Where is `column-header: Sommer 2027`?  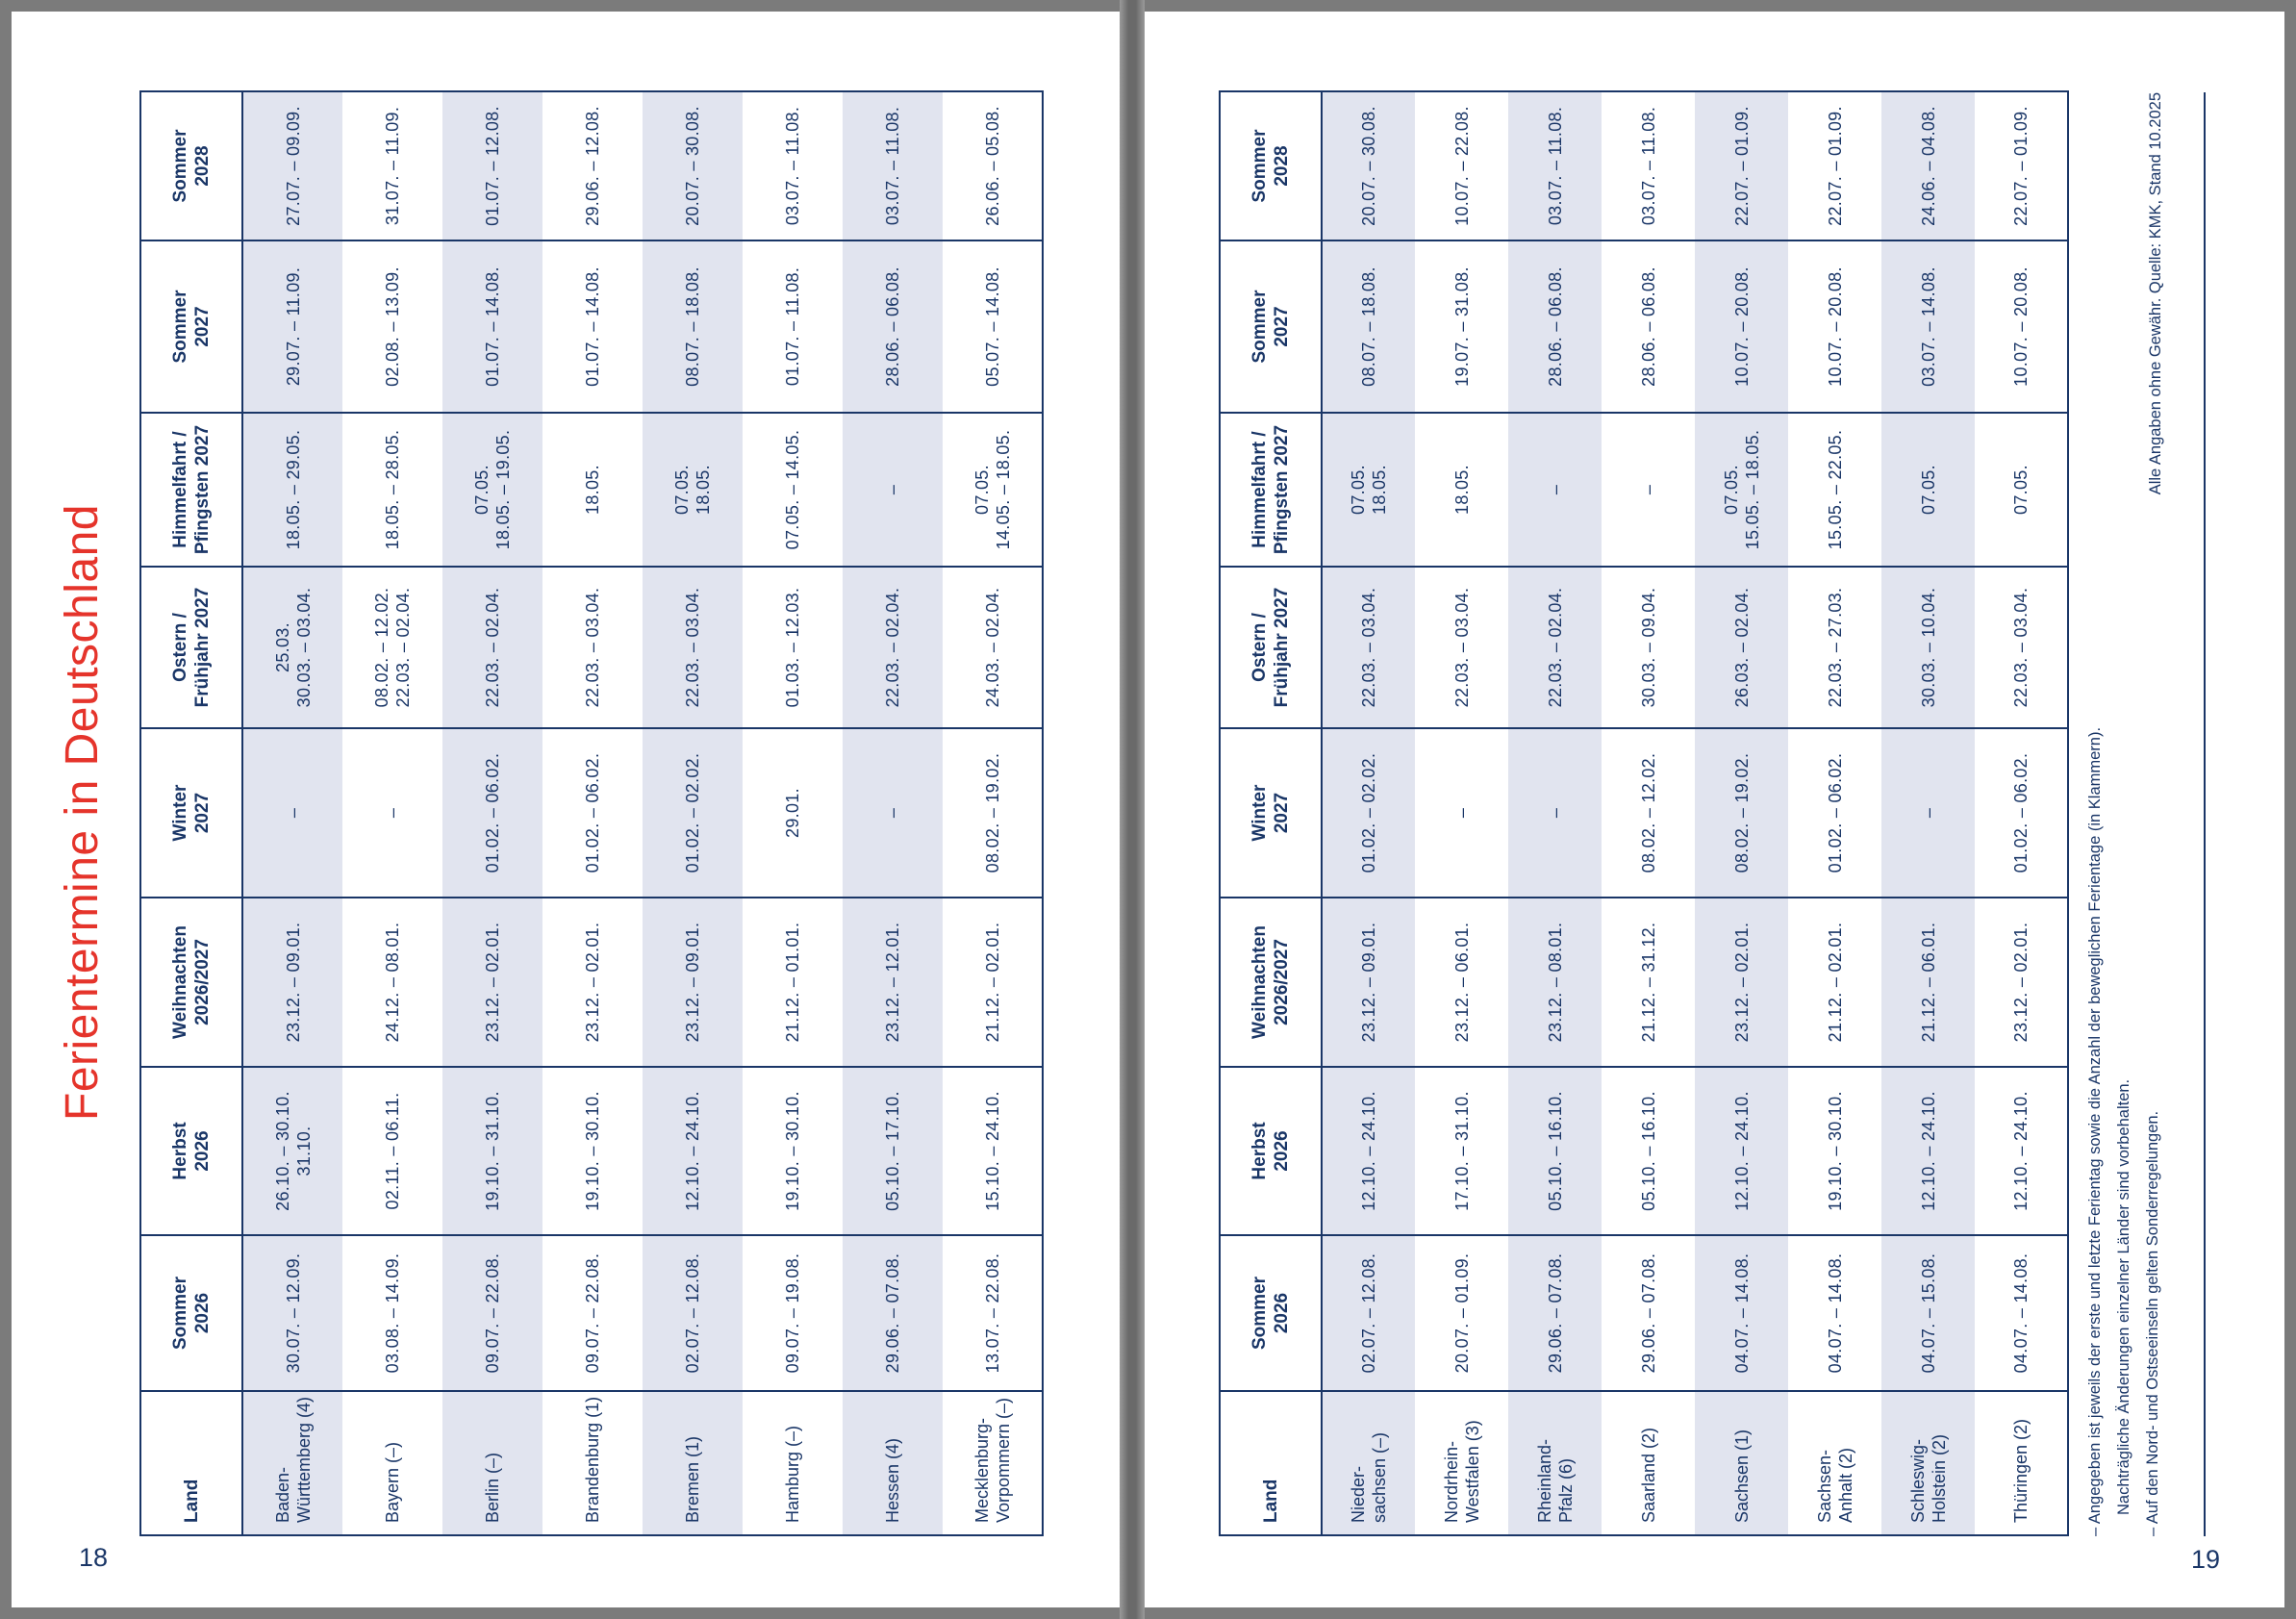 column-header: Sommer 2027 is located at coordinates (191, 326).